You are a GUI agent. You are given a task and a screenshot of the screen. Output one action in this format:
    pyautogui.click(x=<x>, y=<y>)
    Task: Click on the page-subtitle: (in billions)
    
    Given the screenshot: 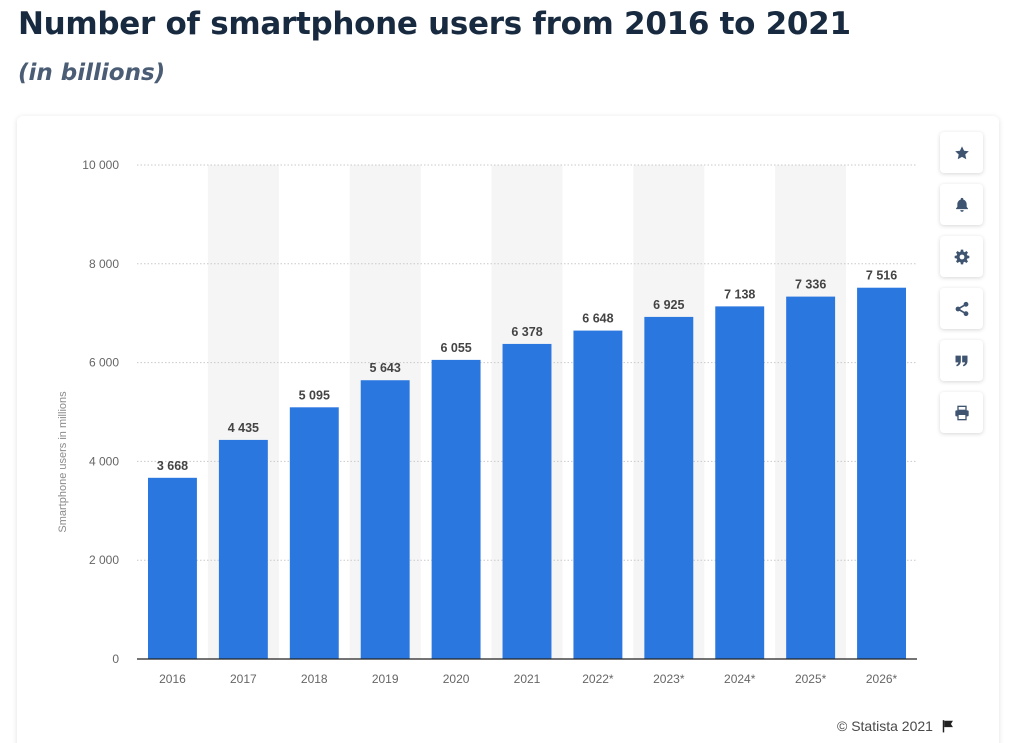 What is the action you would take?
    pyautogui.click(x=92, y=73)
    